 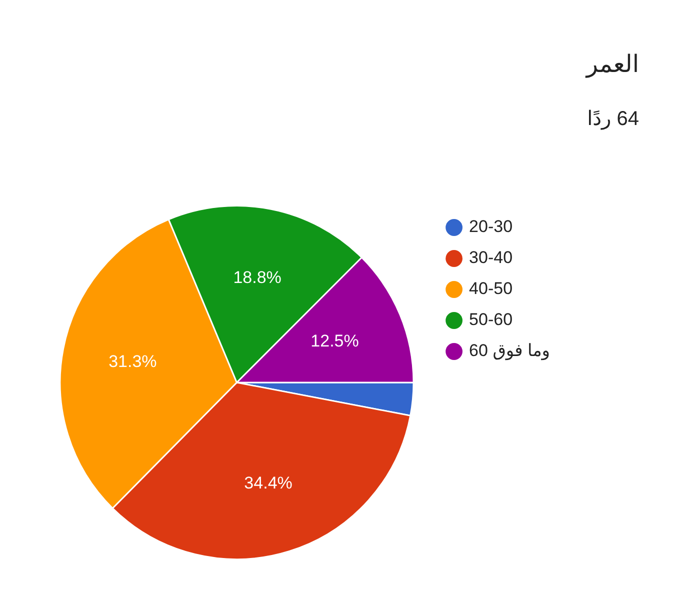 I want to click on data-label: 34.4%, so click(x=268, y=482).